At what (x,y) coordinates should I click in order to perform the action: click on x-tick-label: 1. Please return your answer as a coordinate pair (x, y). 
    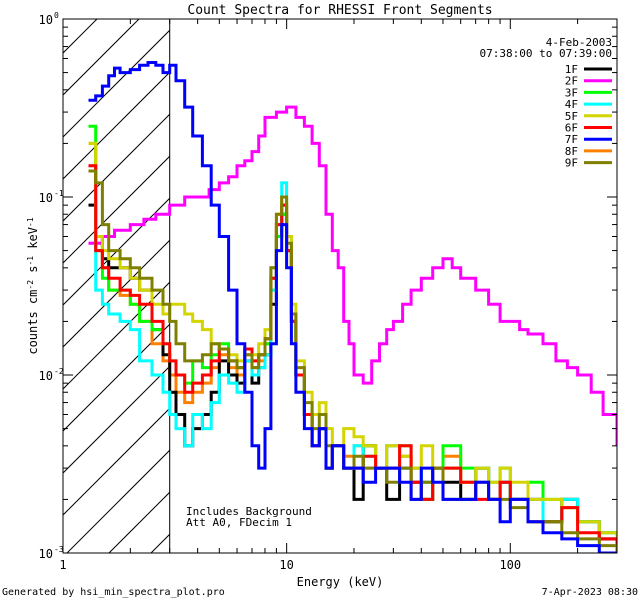
    Looking at the image, I should click on (62, 565).